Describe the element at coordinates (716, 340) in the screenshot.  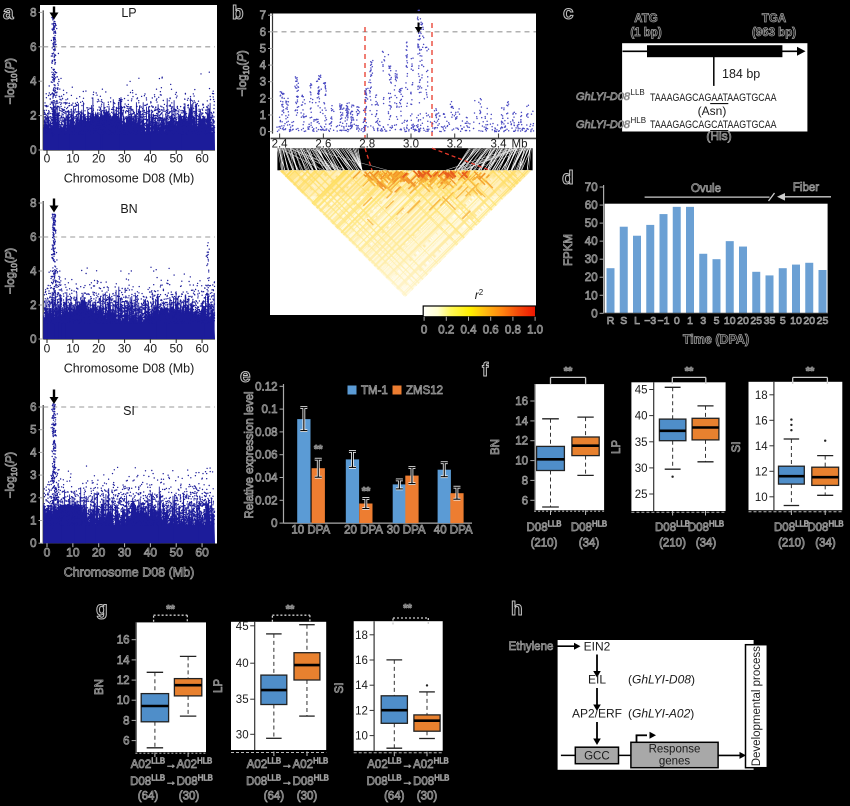
I see `svg-text: Time (DPA)` at that location.